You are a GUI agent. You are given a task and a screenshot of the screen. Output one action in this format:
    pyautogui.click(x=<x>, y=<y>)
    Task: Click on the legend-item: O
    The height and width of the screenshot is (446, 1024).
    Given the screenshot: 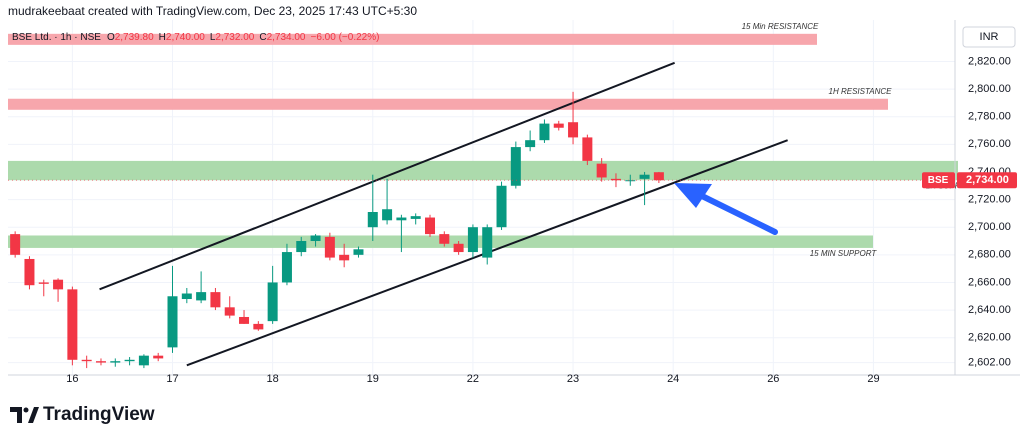 What is the action you would take?
    pyautogui.click(x=111, y=37)
    